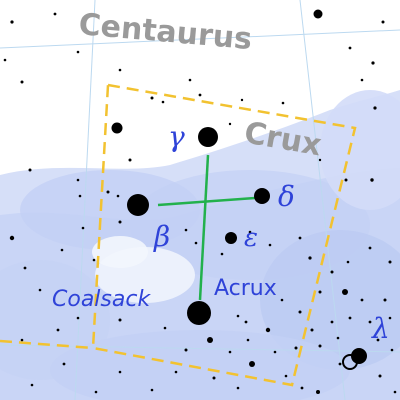 The width and height of the screenshot is (400, 400). What do you see at coordinates (380, 328) in the screenshot?
I see `label-lambda: λ` at bounding box center [380, 328].